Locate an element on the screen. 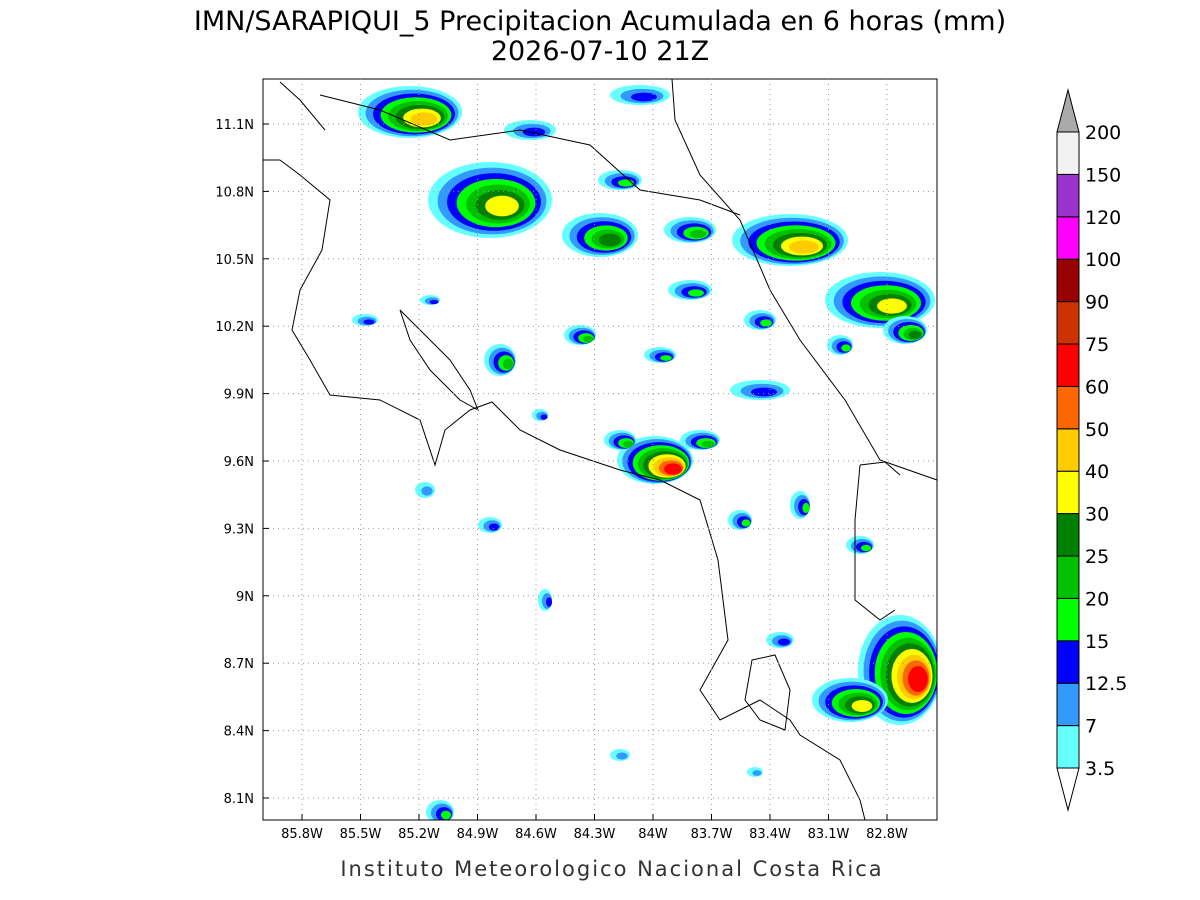  lat-tick-label: 10.5N is located at coordinates (234, 260).